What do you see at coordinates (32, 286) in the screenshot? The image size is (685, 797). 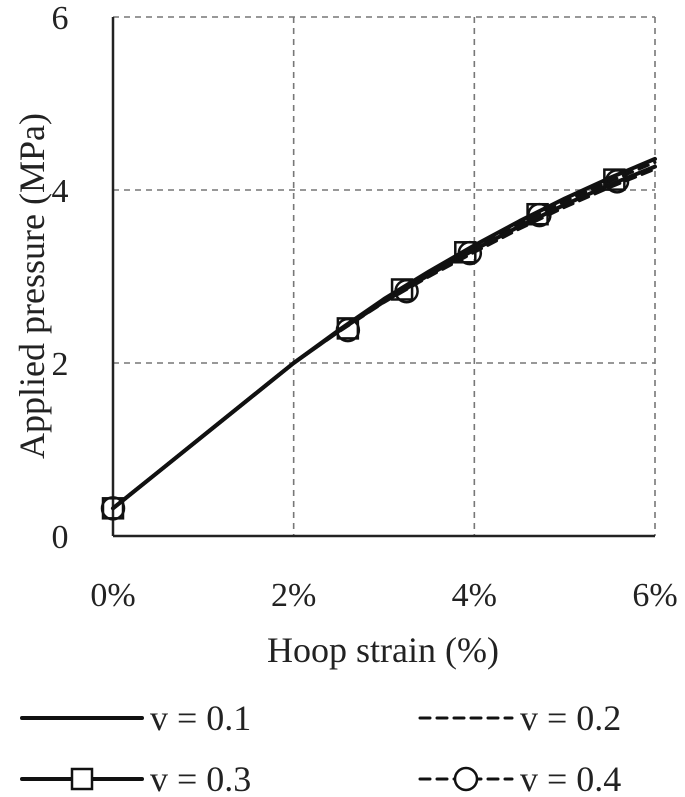 I see `y-axis-label: Applied pressure (MPa)` at bounding box center [32, 286].